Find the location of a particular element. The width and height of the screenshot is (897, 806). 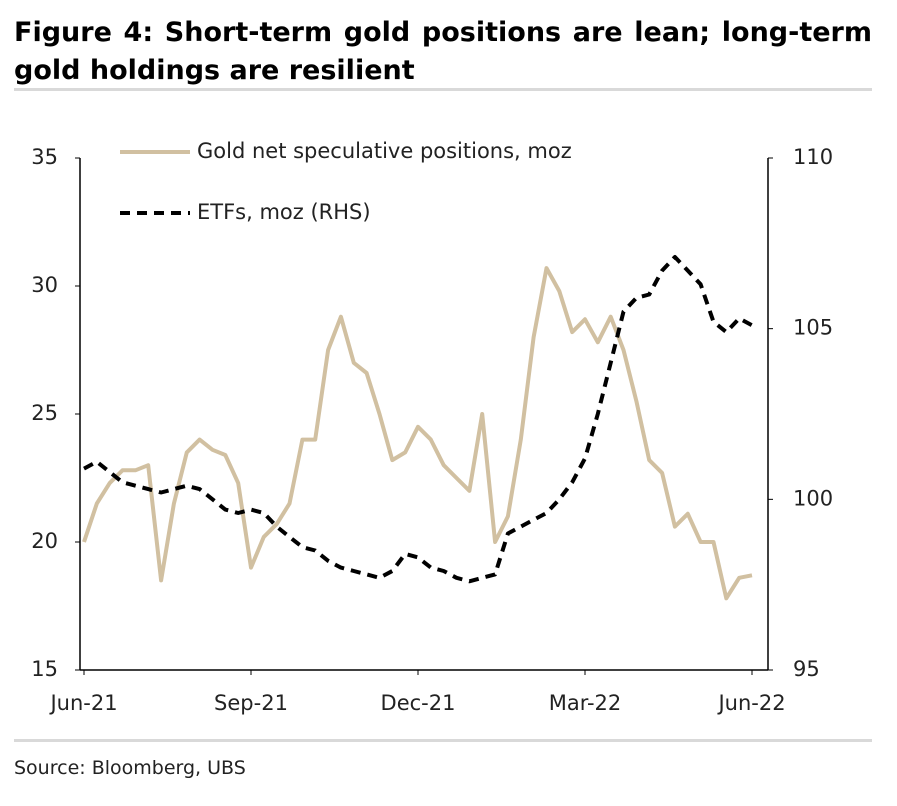

title-rule is located at coordinates (443, 89).